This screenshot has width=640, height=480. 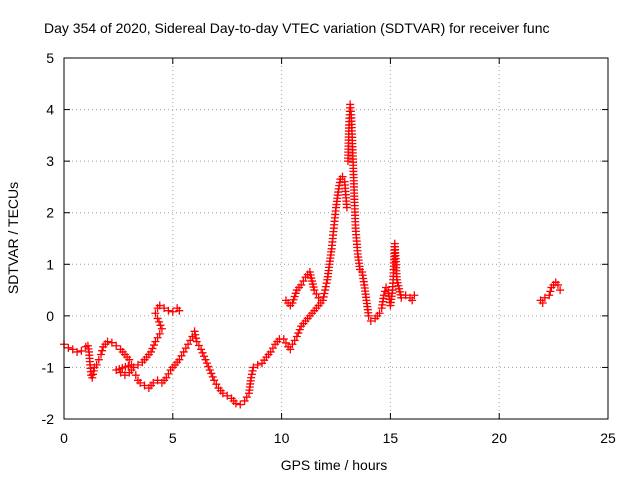 I want to click on y-tick-label: 0, so click(x=50, y=316).